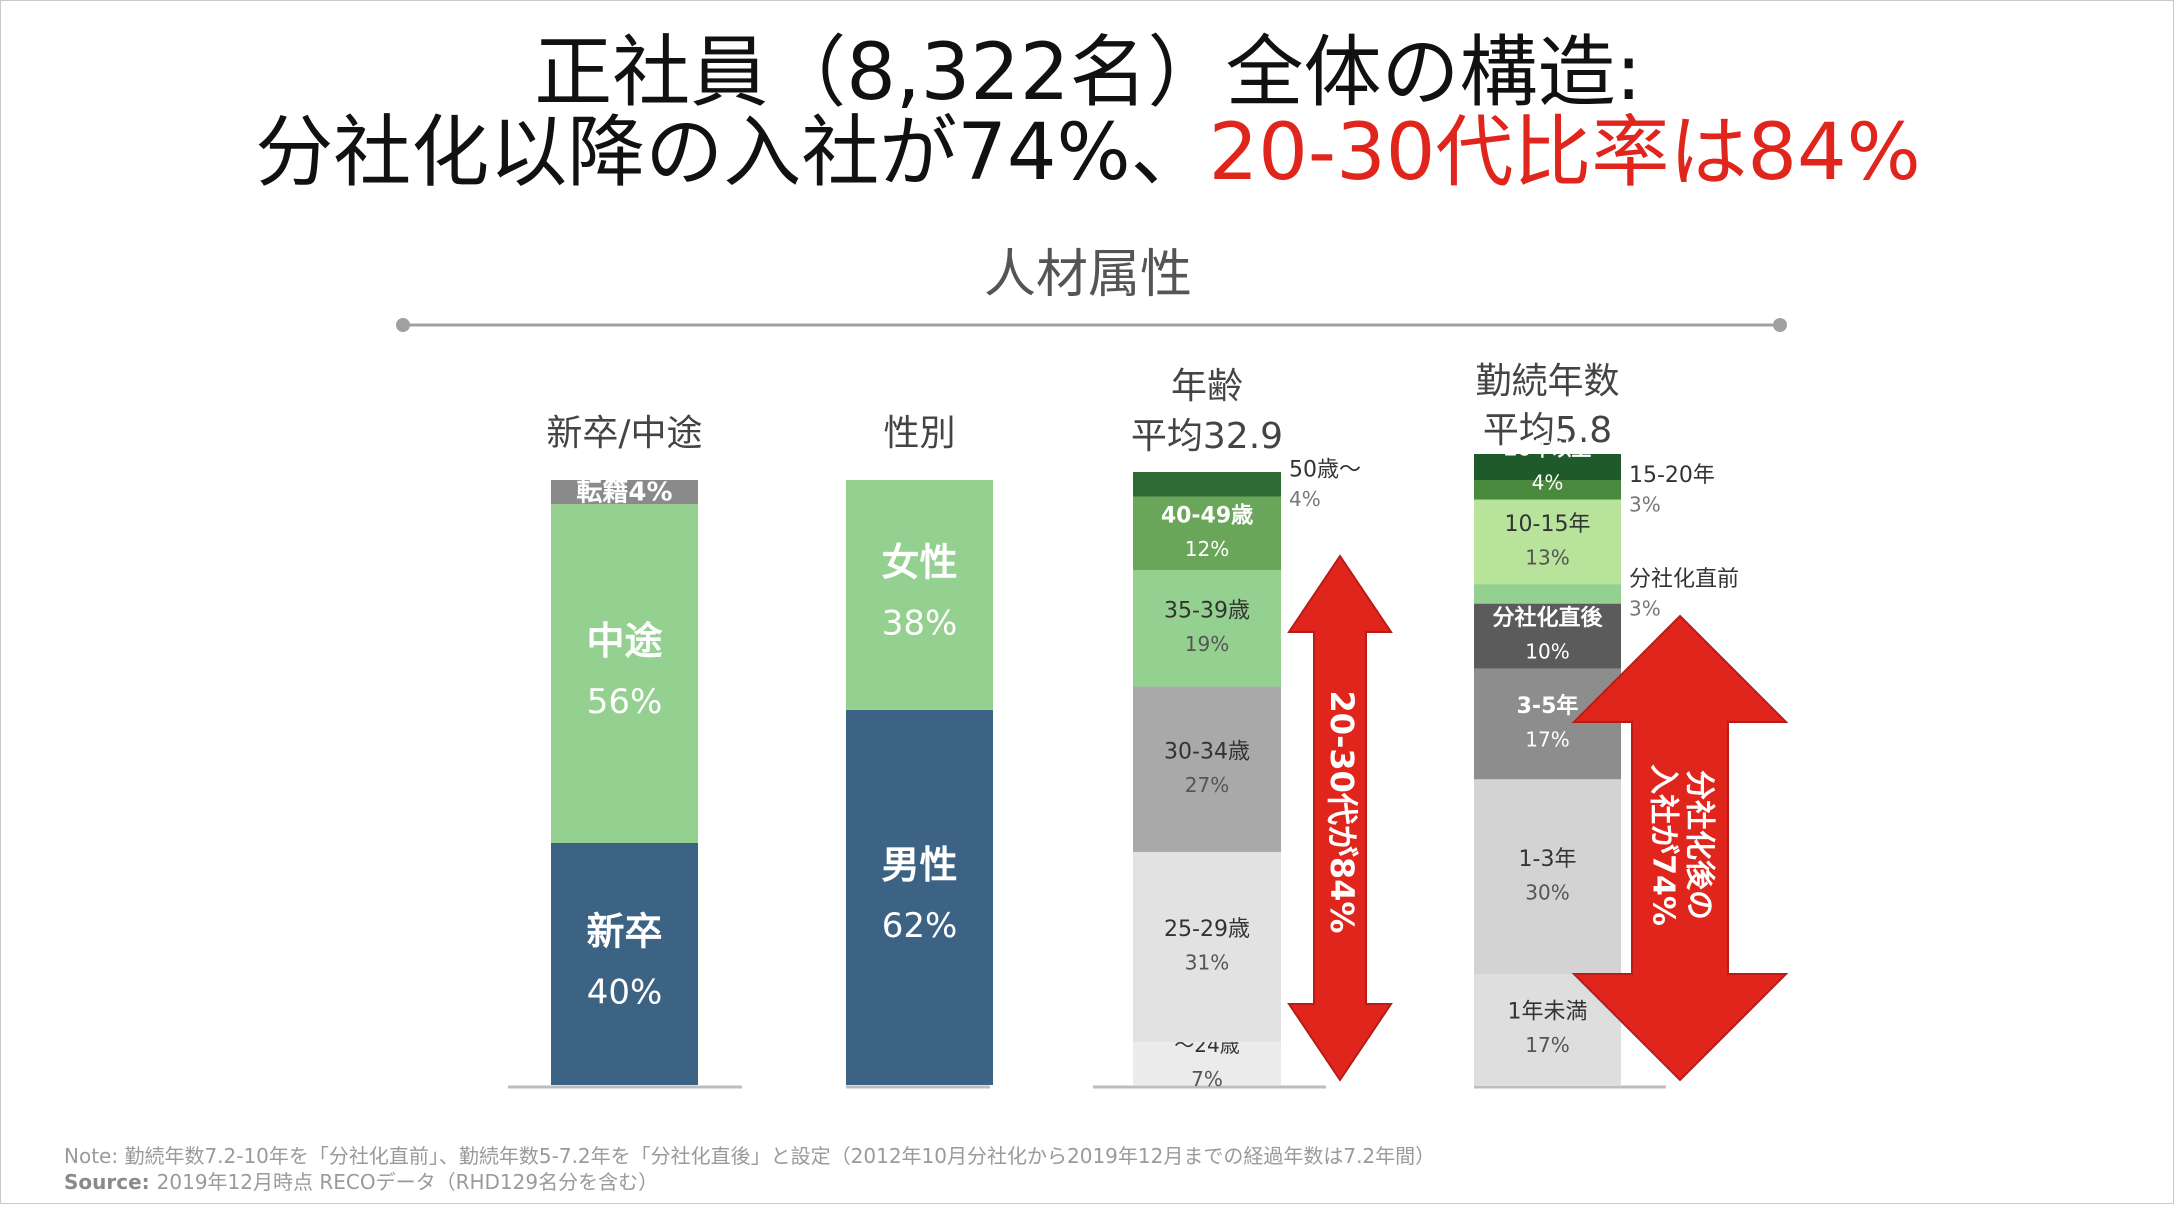 Image resolution: width=2176 pixels, height=1206 pixels. What do you see at coordinates (1548, 859) in the screenshot?
I see `segment-label: 1-3年` at bounding box center [1548, 859].